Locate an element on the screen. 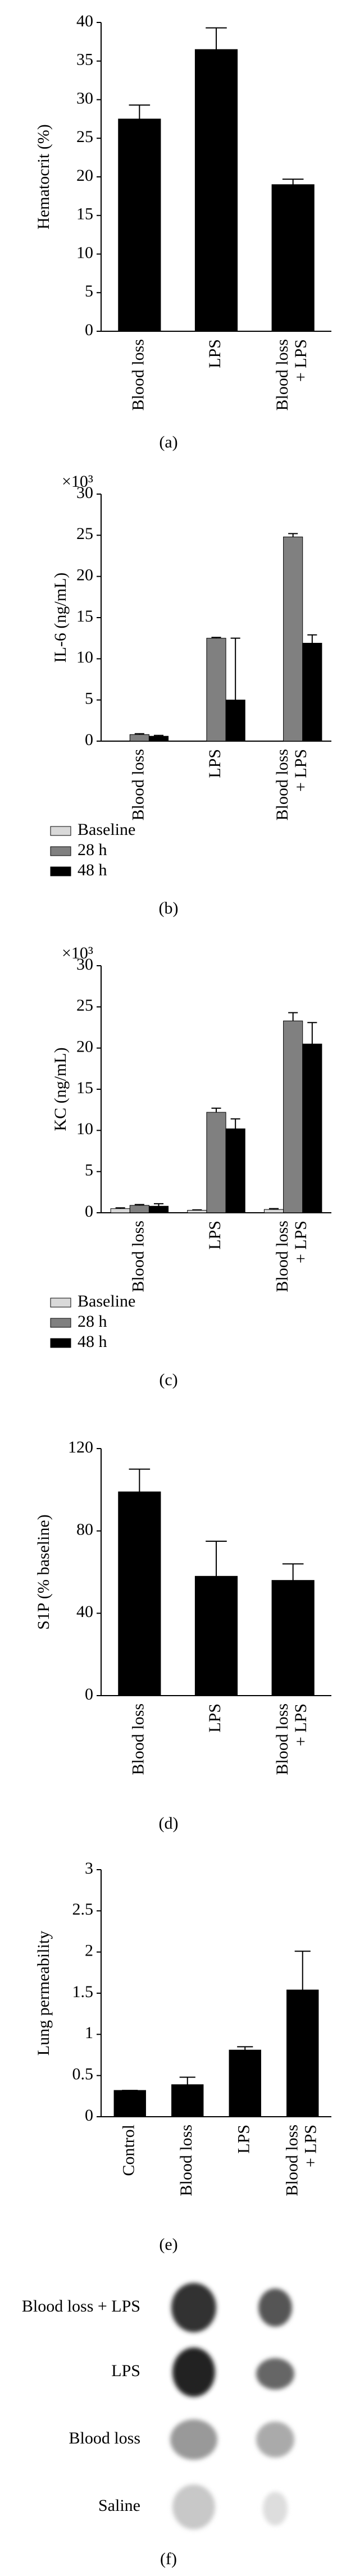  y-axis-title: Hematocrit (%) is located at coordinates (43, 176).